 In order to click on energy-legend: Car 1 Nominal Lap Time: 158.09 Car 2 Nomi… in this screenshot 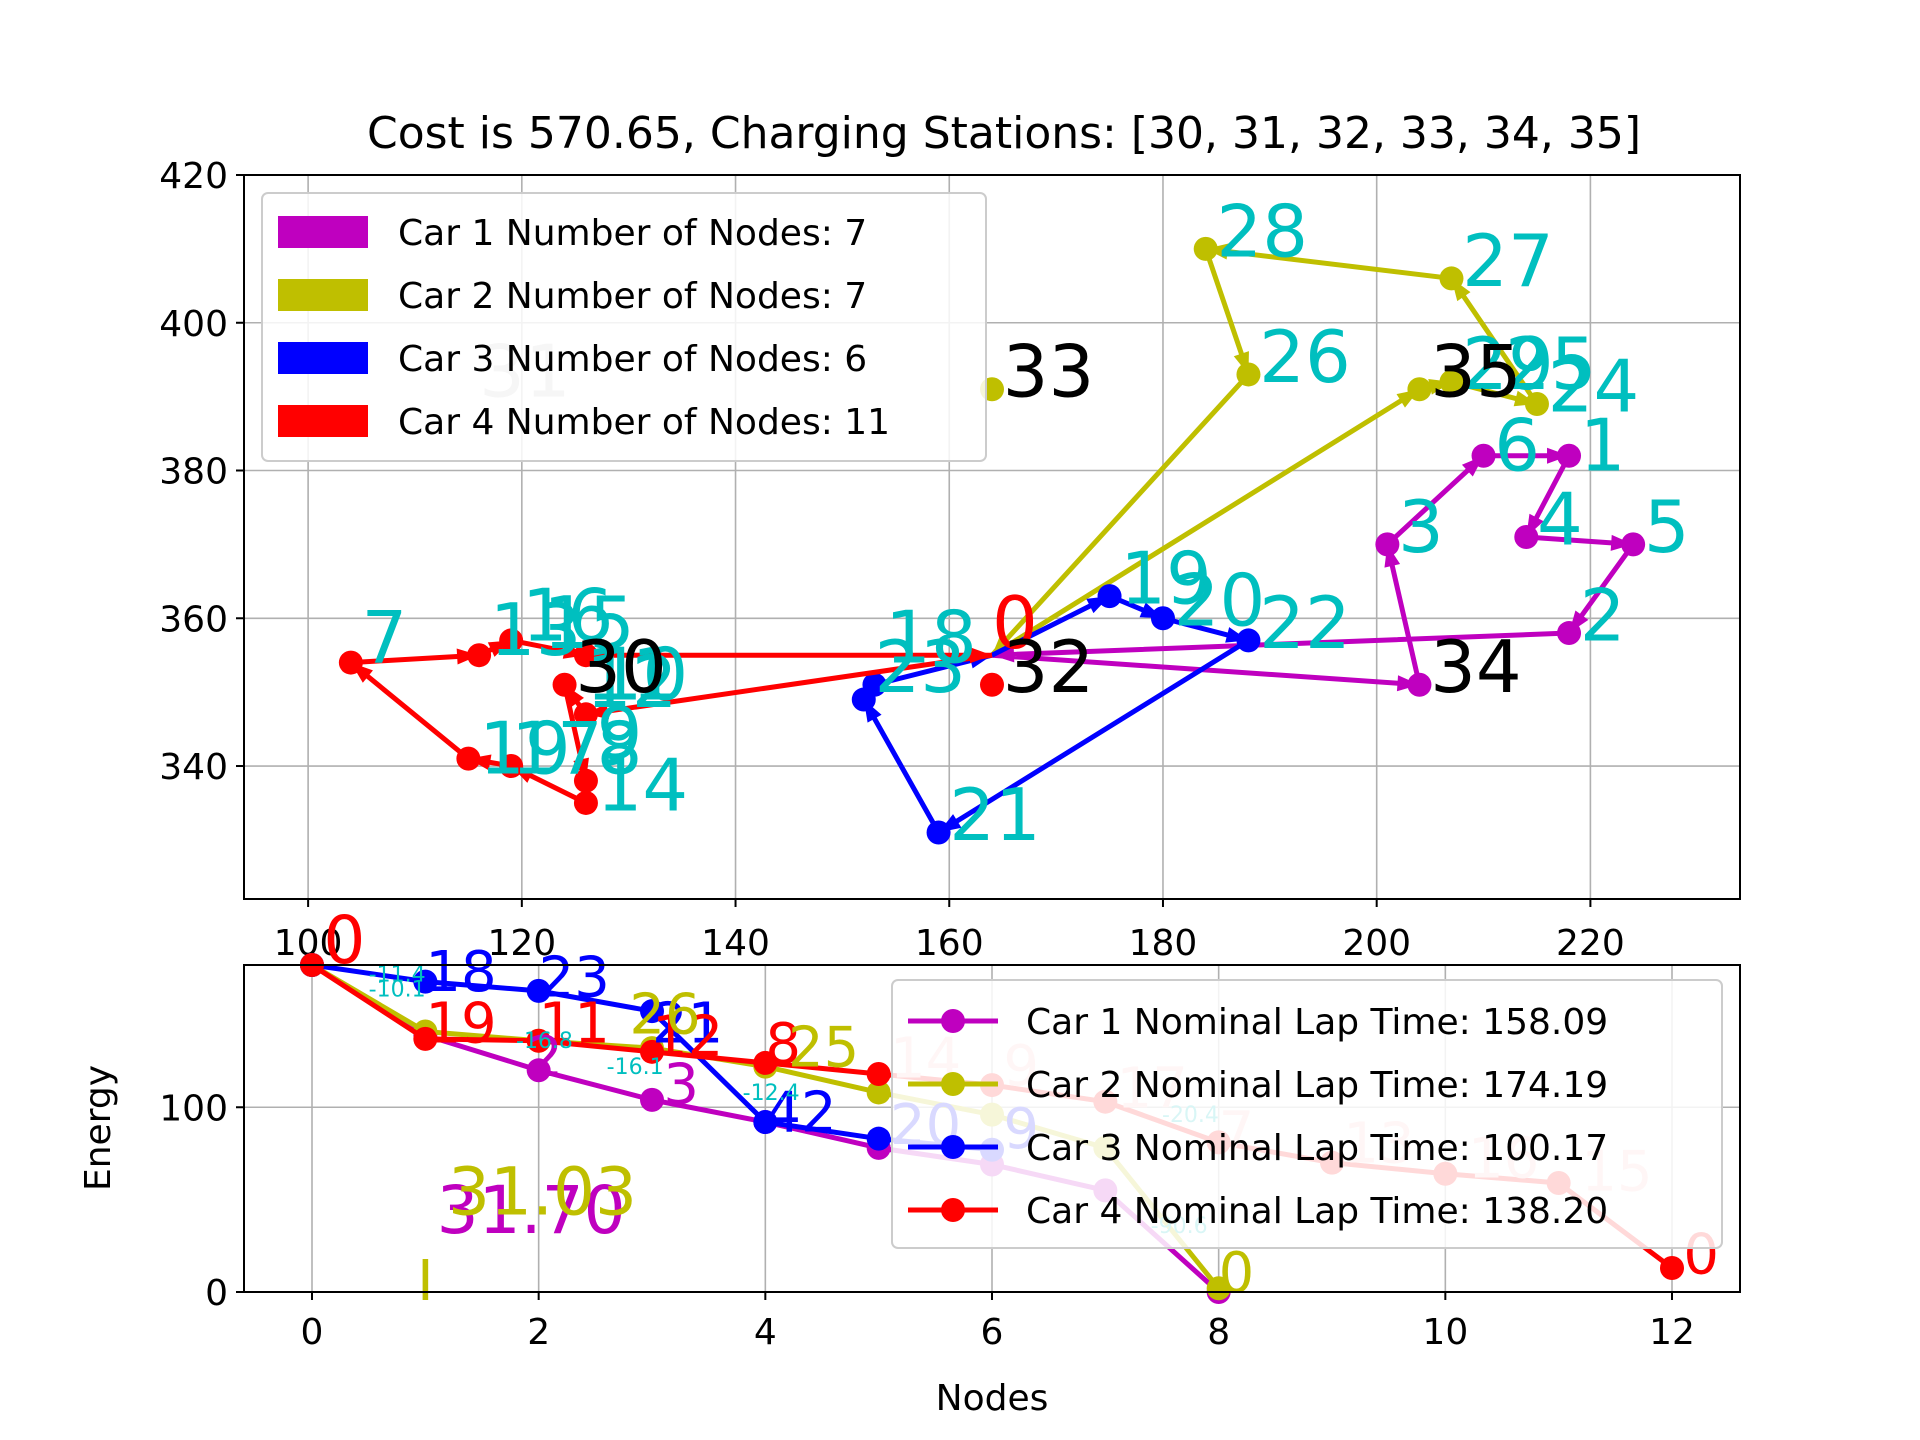, I will do `click(1307, 1114)`.